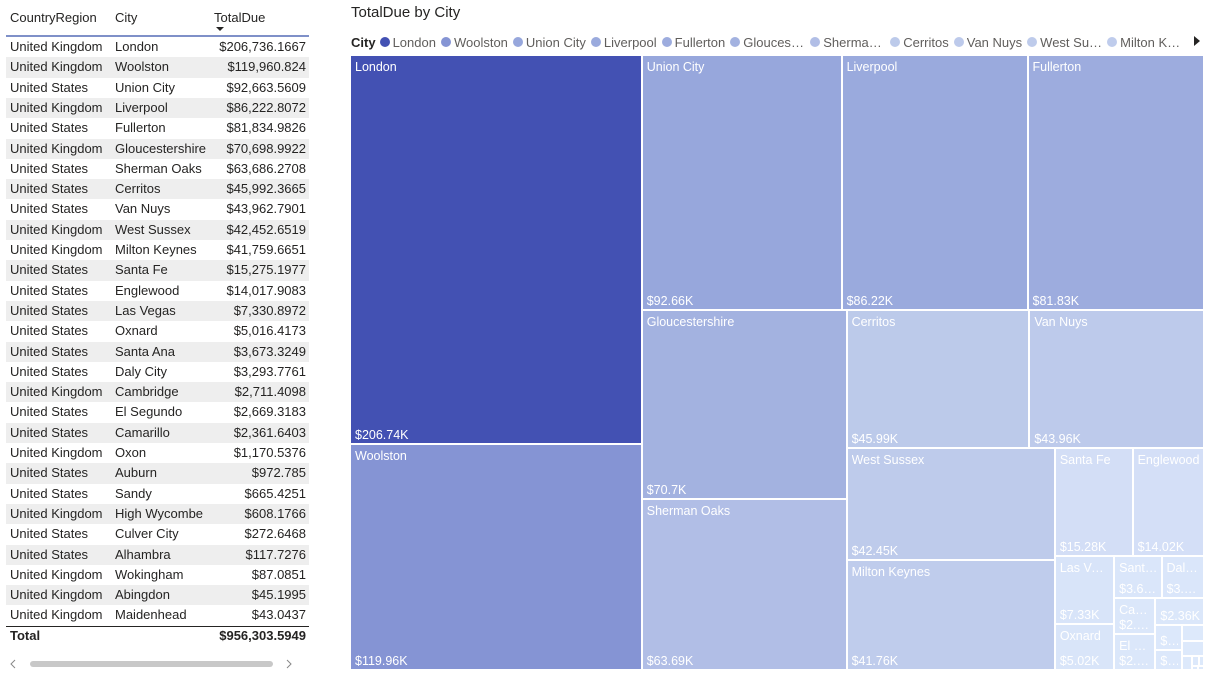 Image resolution: width=1228 pixels, height=683 pixels. I want to click on tile: $0.97K, so click(1168, 659).